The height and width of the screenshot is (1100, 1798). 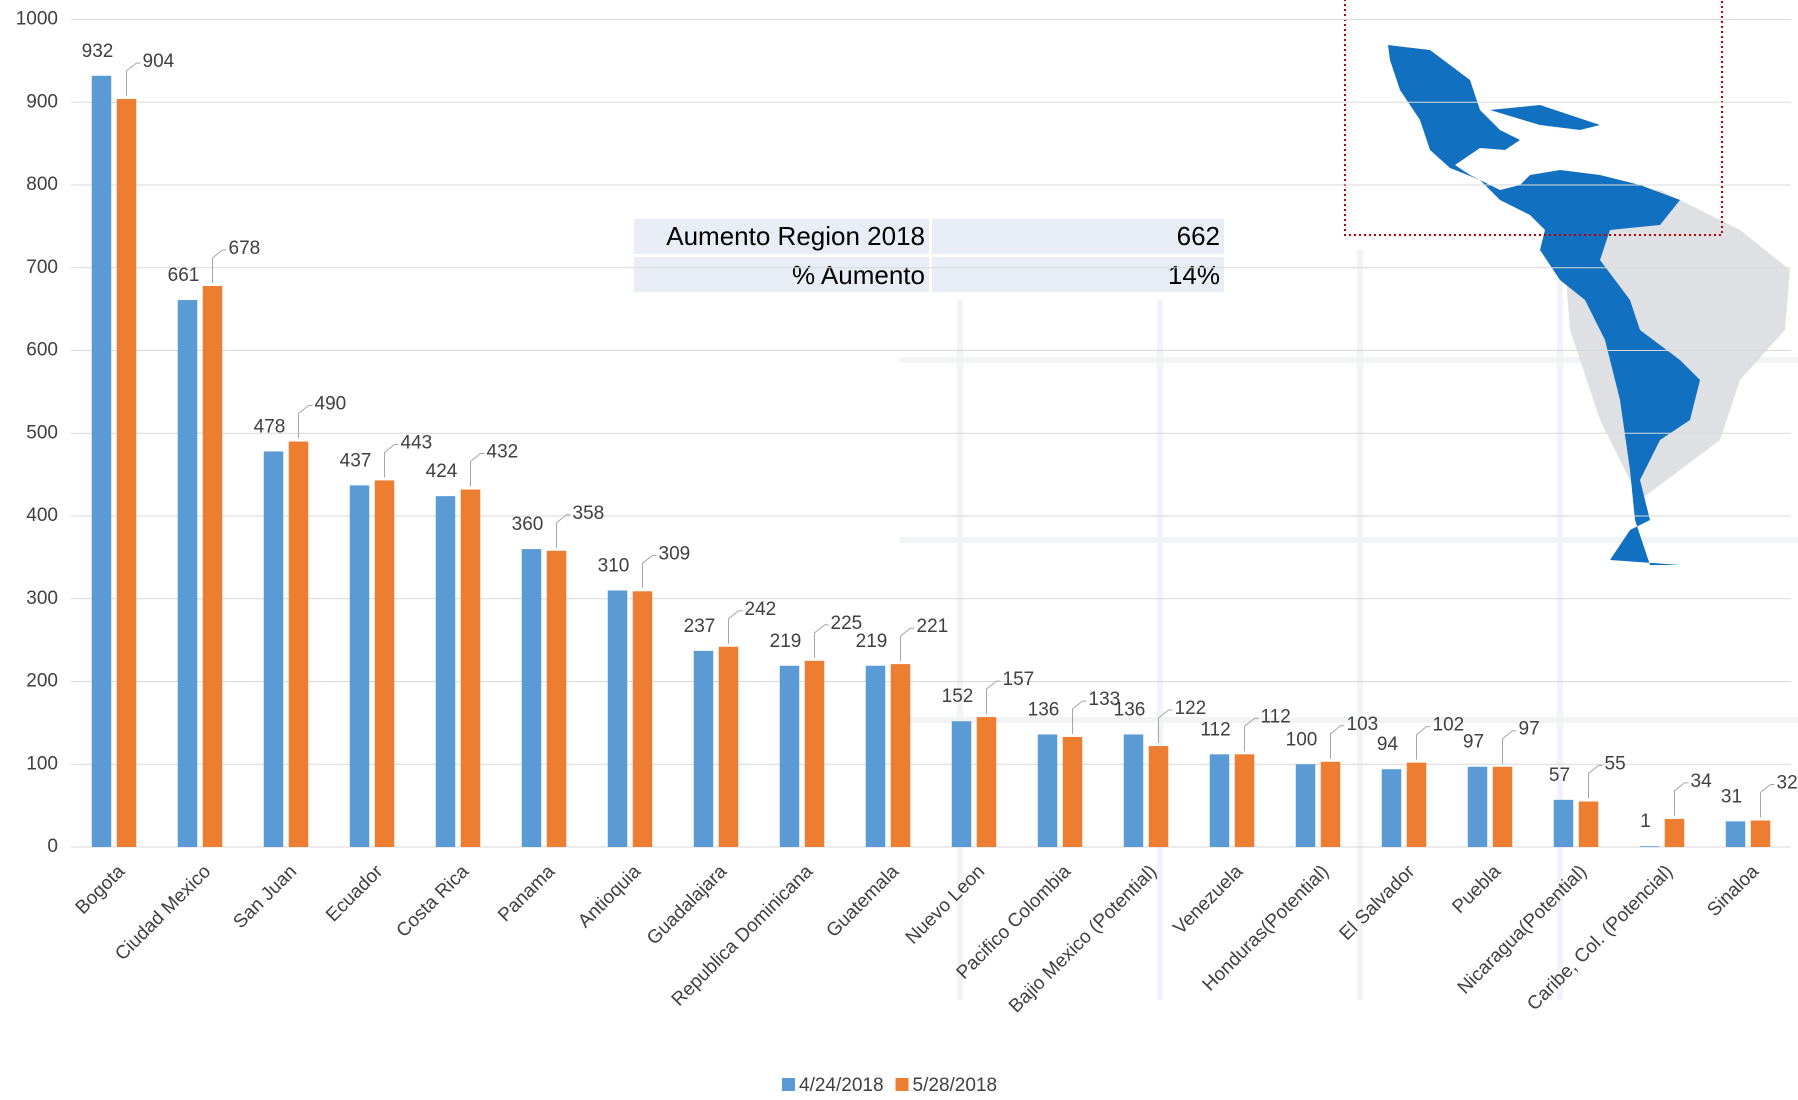 I want to click on y-tick-label: 1000, so click(x=37, y=19).